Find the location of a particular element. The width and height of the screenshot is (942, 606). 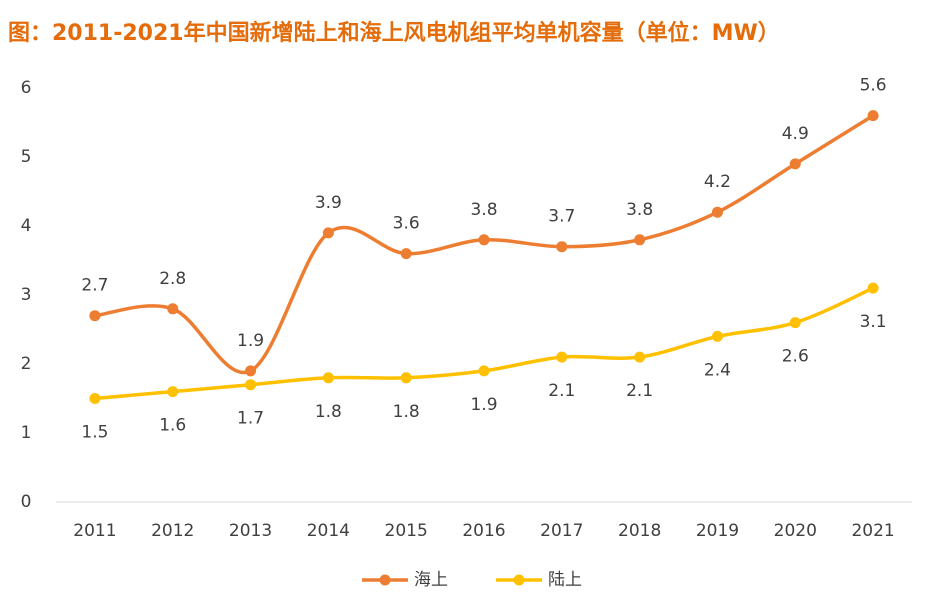

data-label: 1.5 is located at coordinates (94, 433).